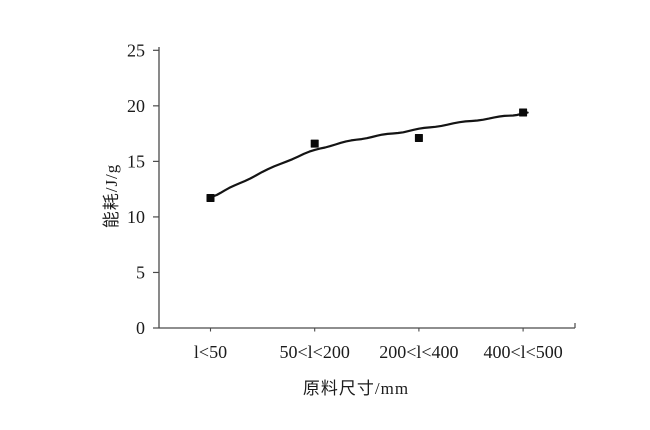 The image size is (650, 430). Describe the element at coordinates (210, 352) in the screenshot. I see `x-category-label: l<50` at that location.